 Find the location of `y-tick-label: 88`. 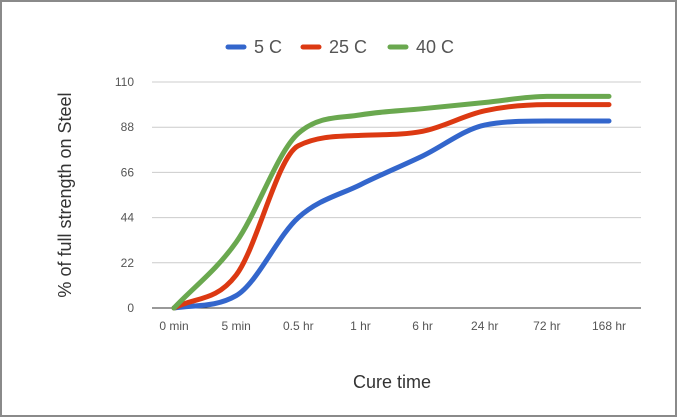

y-tick-label: 88 is located at coordinates (128, 127).